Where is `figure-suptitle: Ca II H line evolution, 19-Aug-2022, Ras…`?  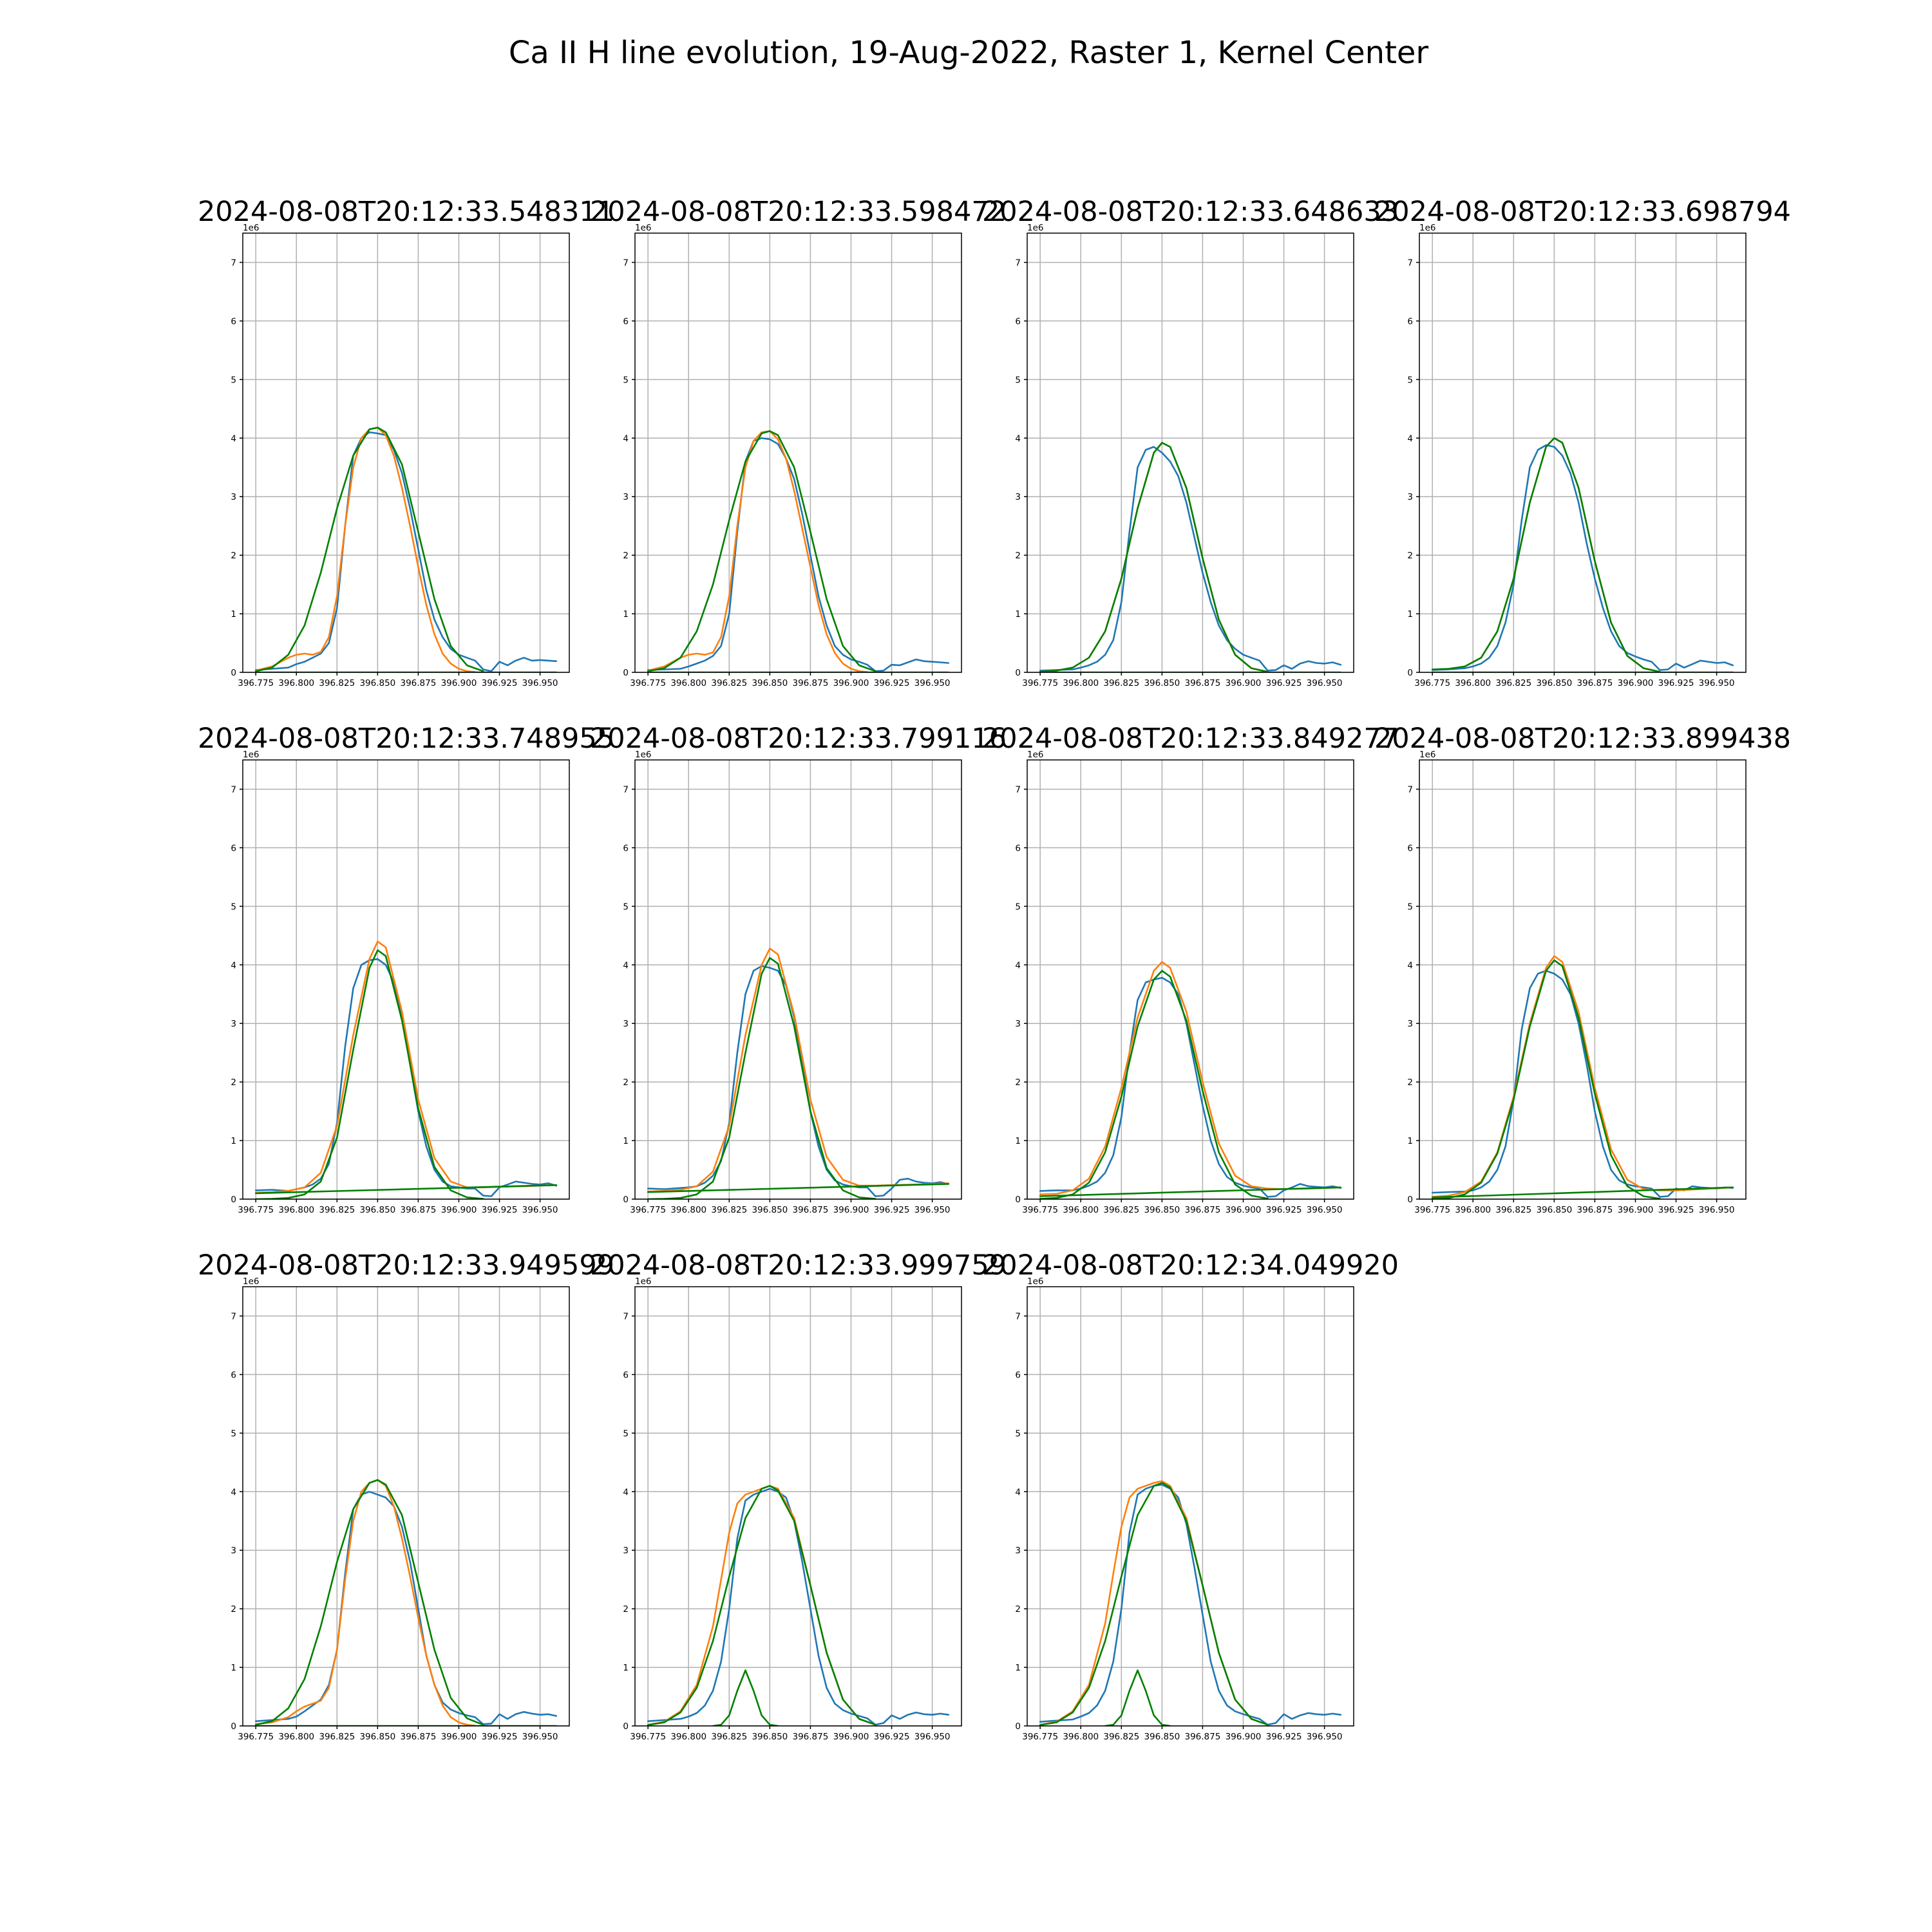 figure-suptitle: Ca II H line evolution, 19-Aug-2022, Ras… is located at coordinates (969, 53).